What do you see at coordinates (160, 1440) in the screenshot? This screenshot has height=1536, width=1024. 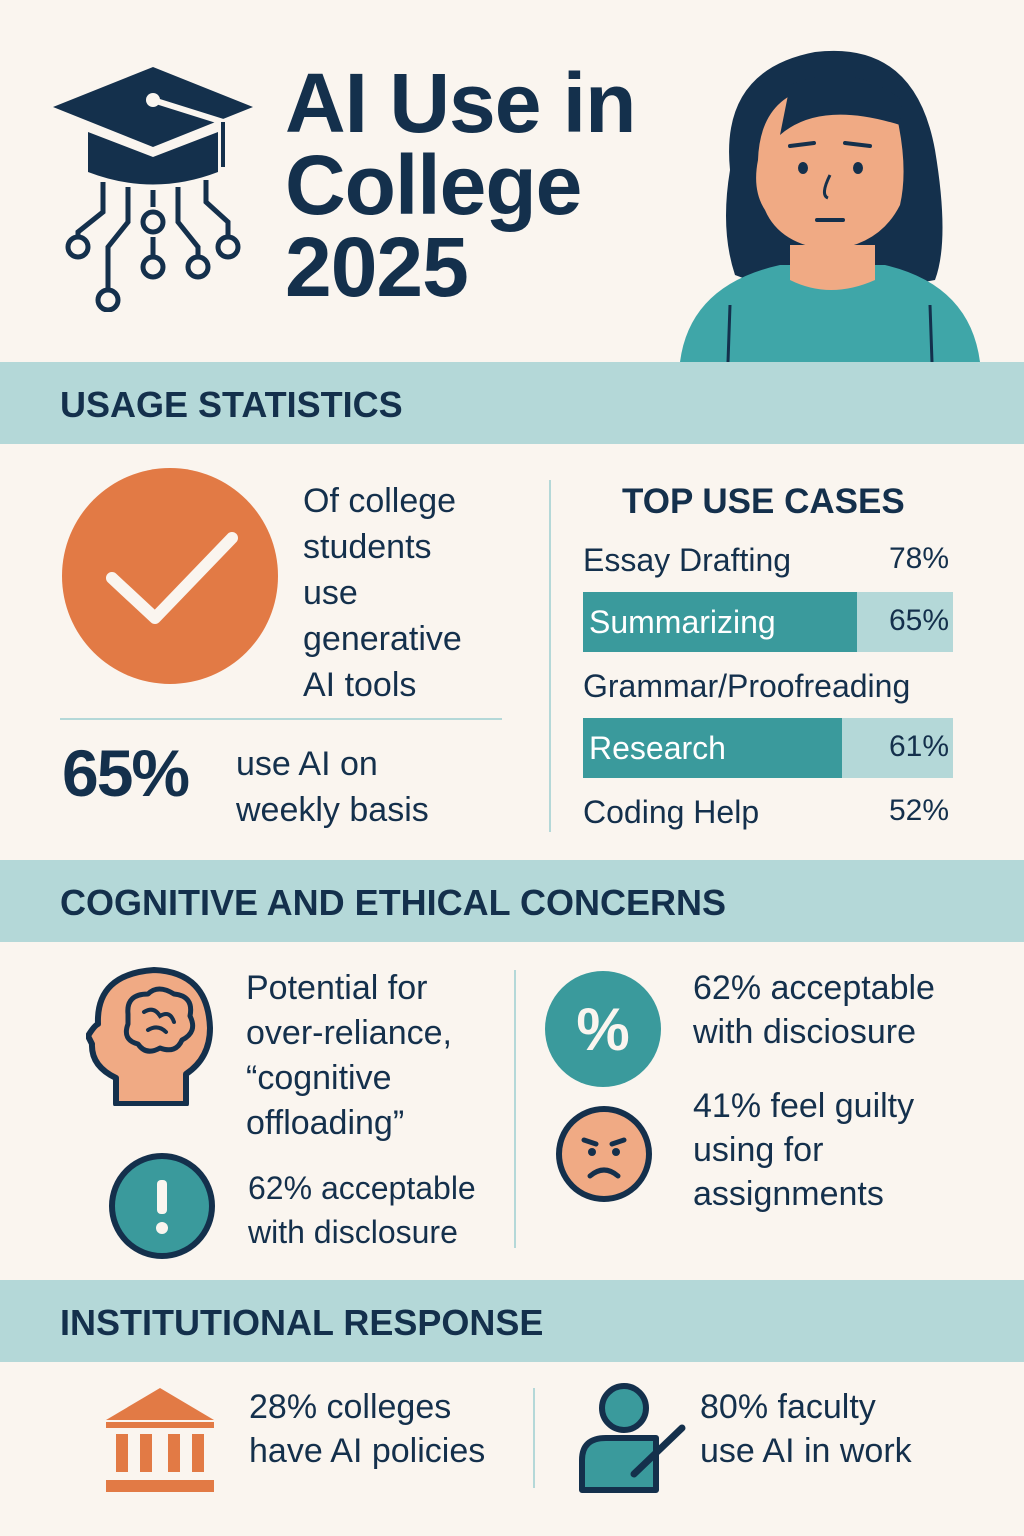 I see `institution-building-icon` at bounding box center [160, 1440].